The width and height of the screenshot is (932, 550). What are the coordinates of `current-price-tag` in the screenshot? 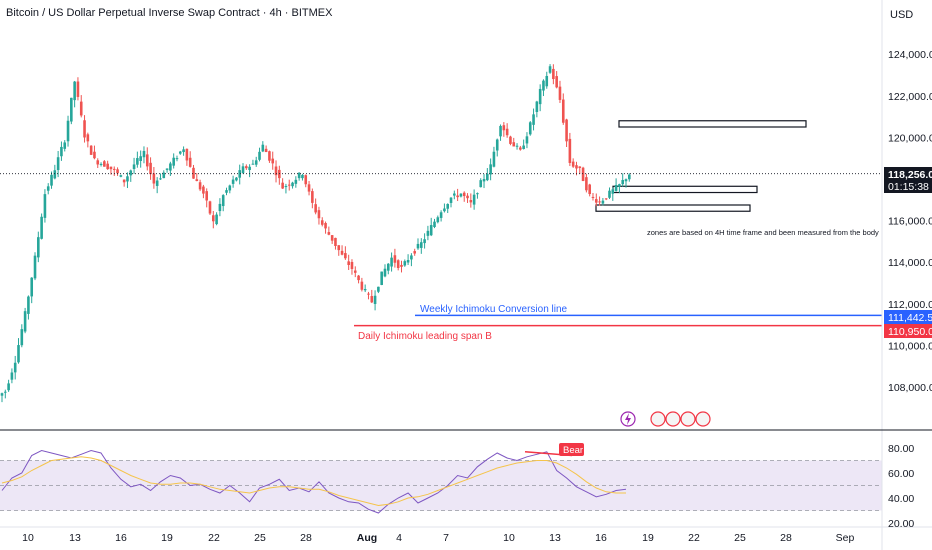 It's located at (908, 180).